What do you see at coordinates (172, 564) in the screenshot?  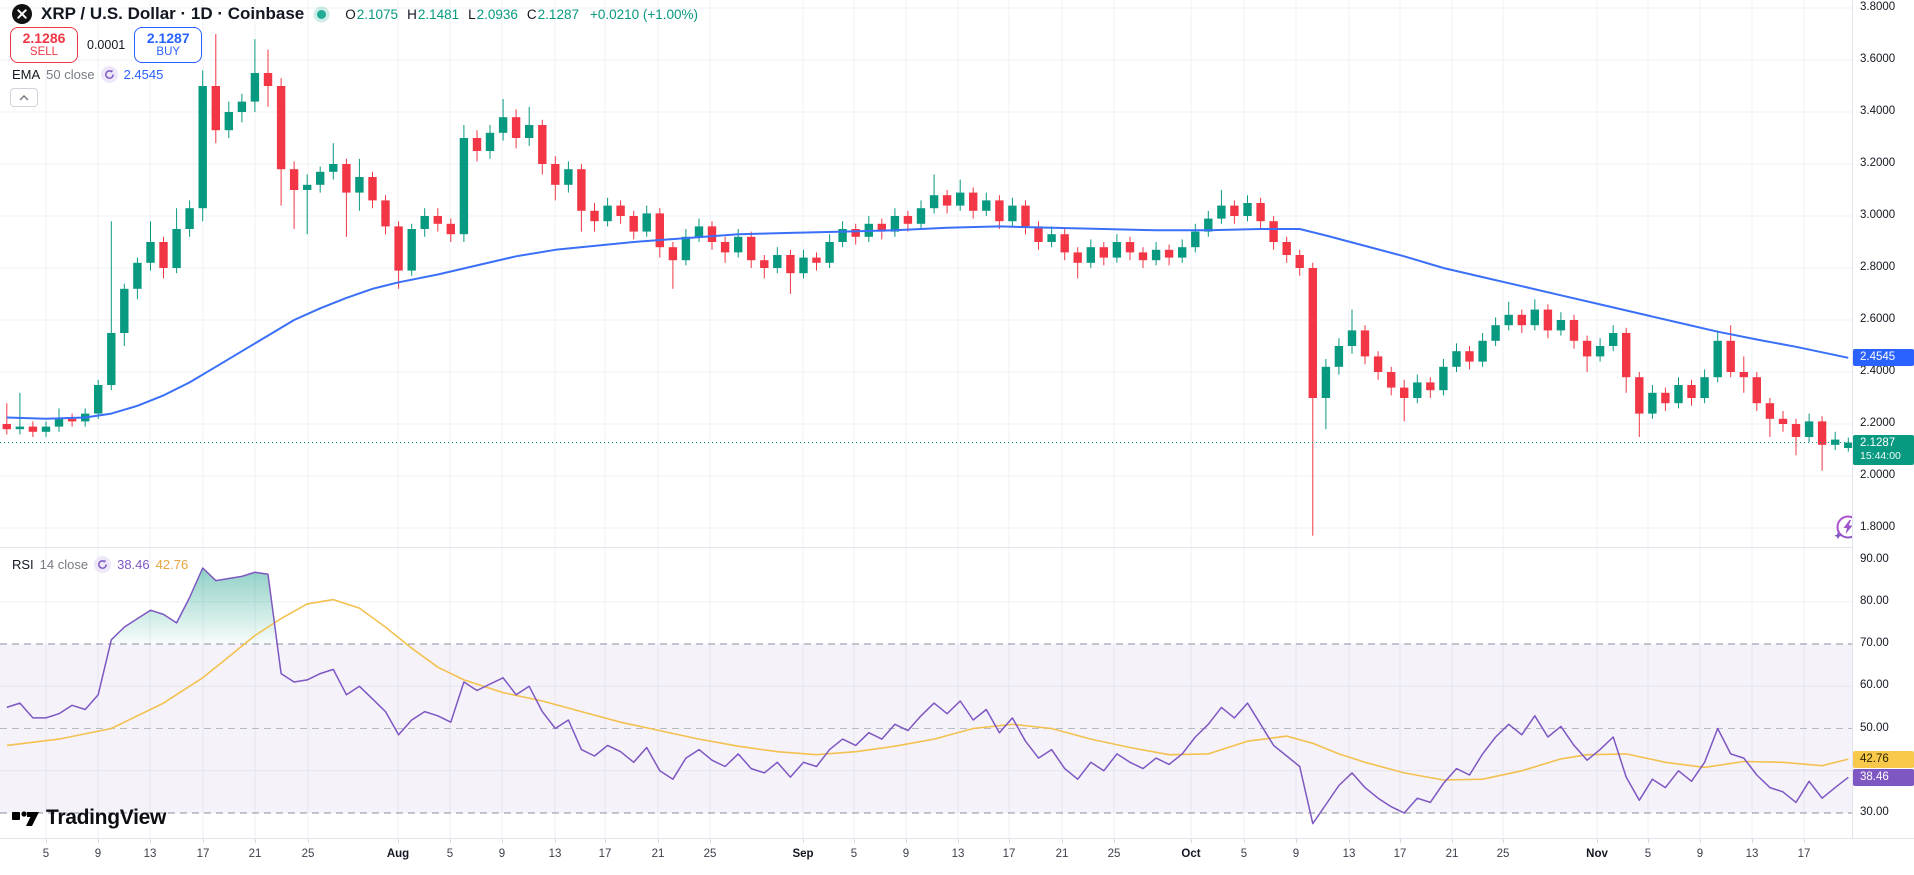 I see `rsi-signal-value: 42.76` at bounding box center [172, 564].